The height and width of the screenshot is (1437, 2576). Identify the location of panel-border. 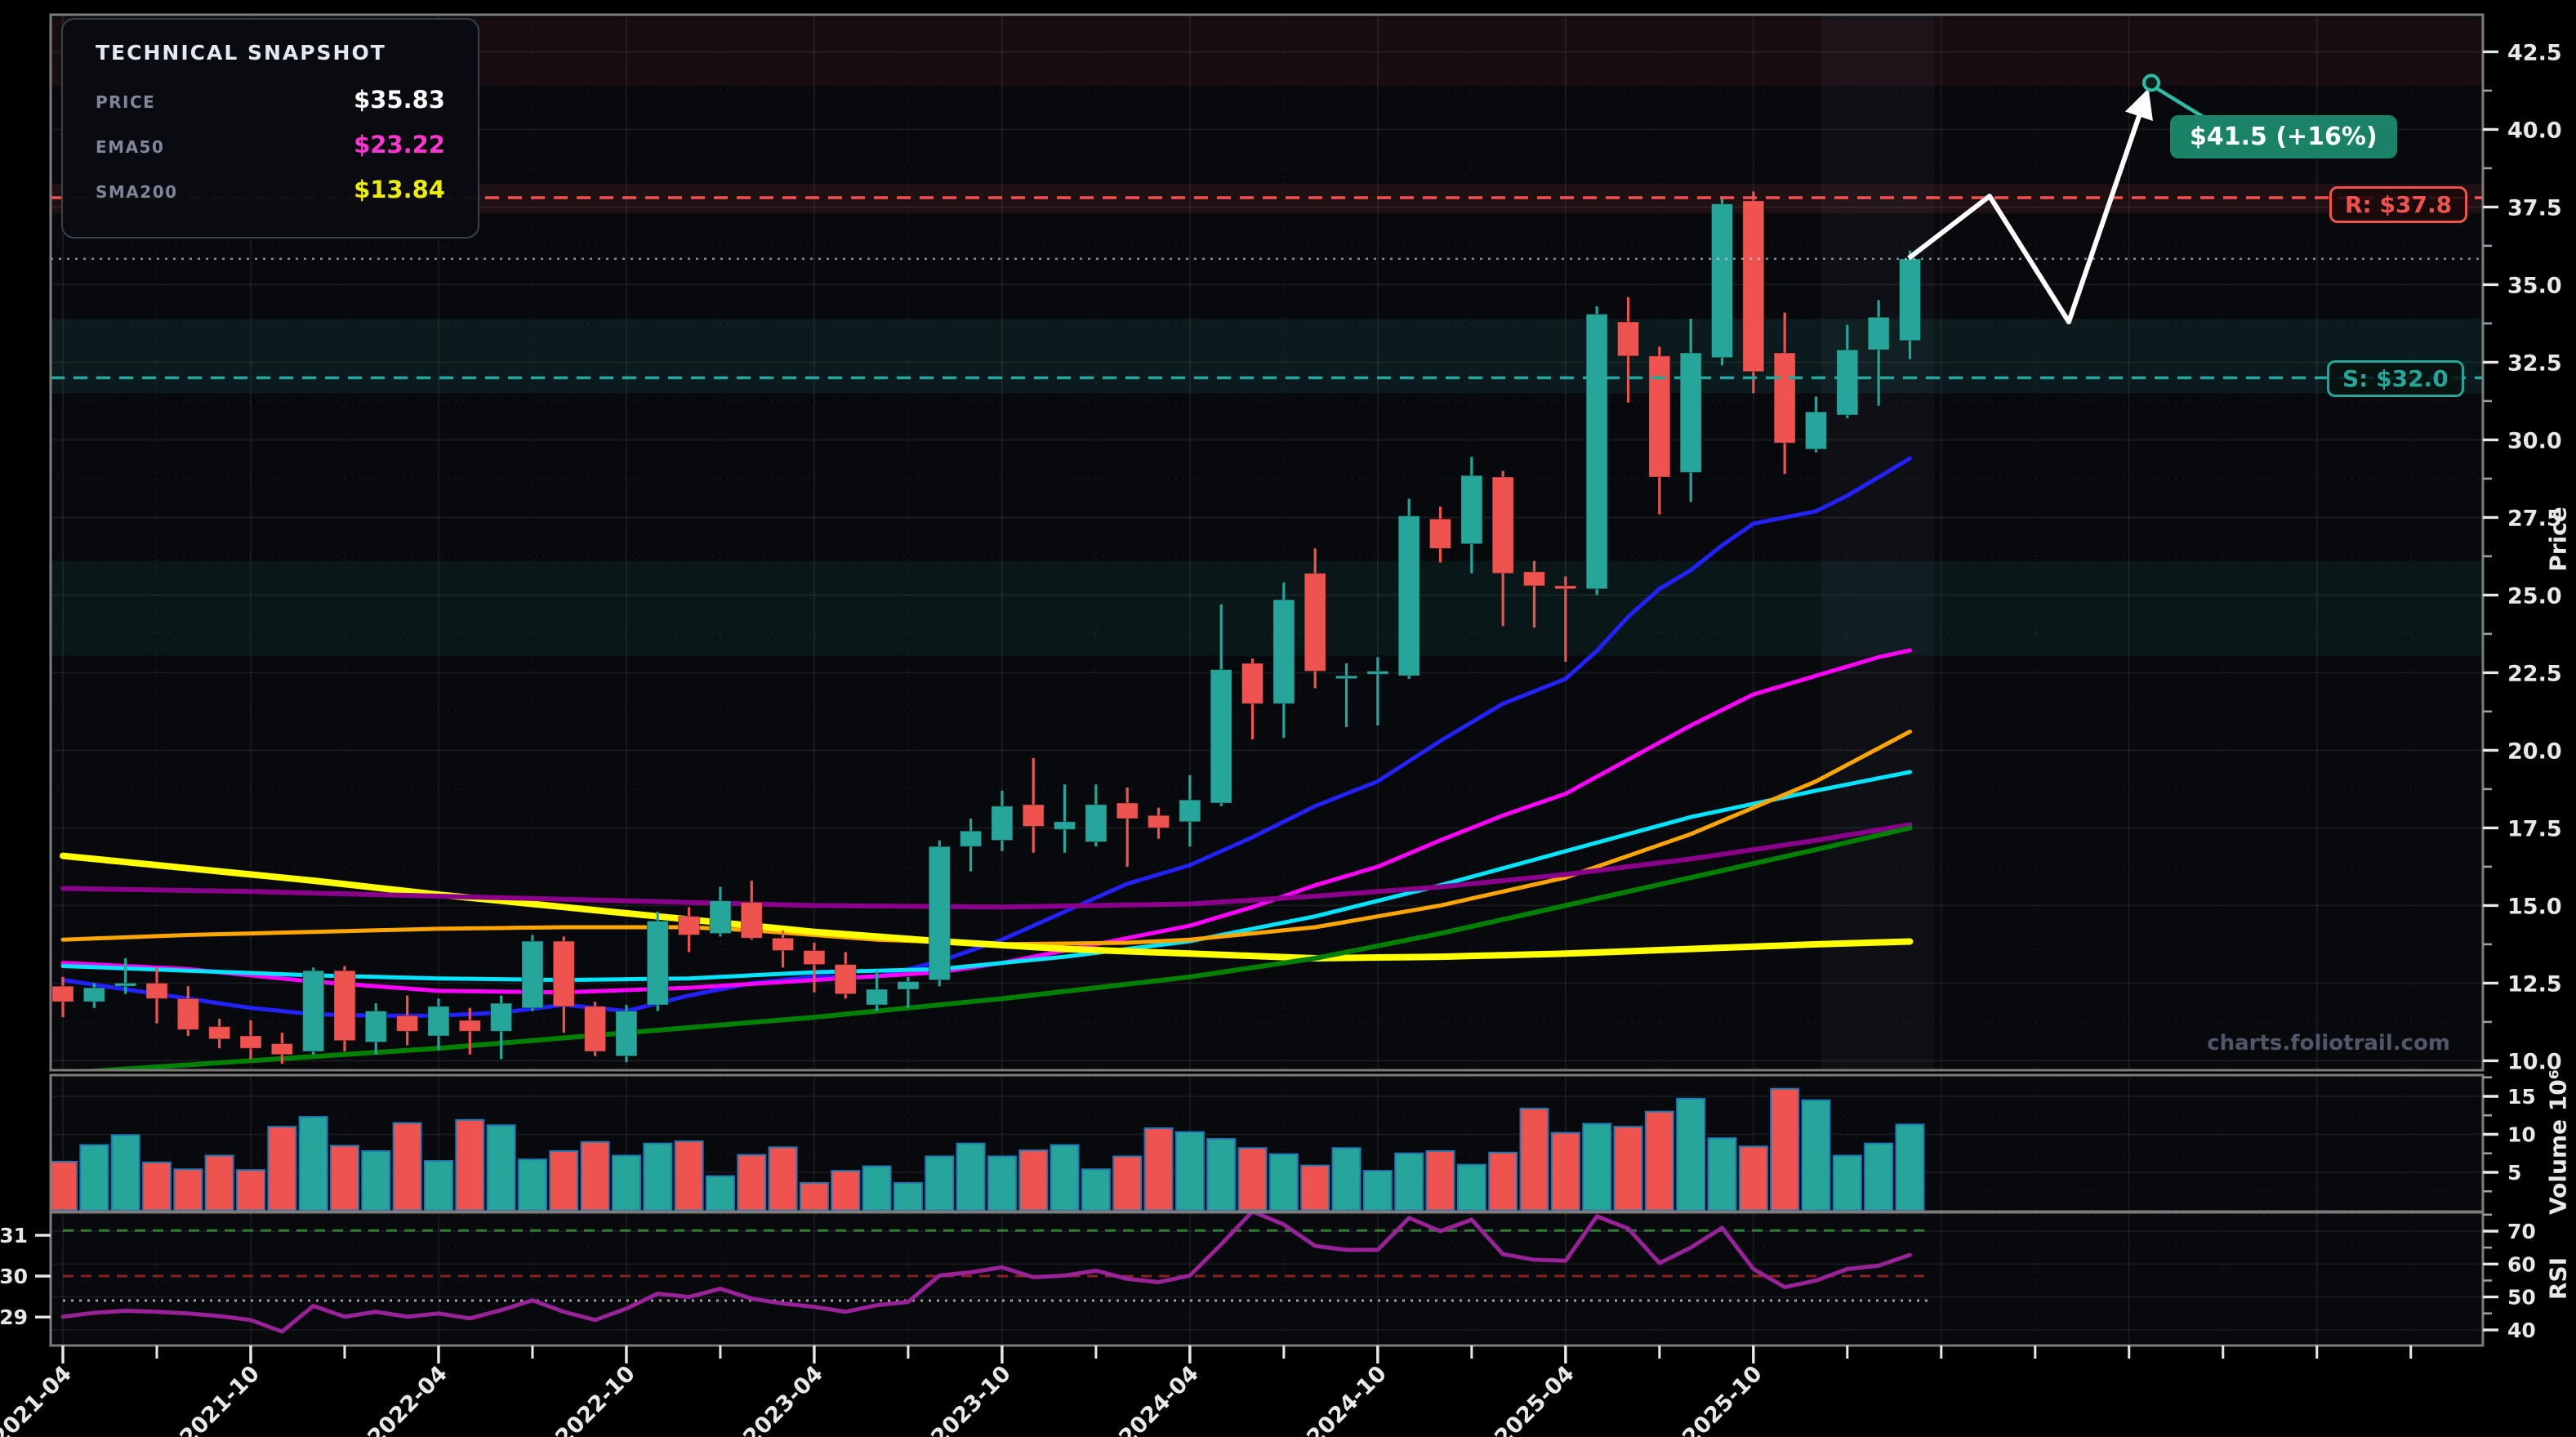
(1267, 1279).